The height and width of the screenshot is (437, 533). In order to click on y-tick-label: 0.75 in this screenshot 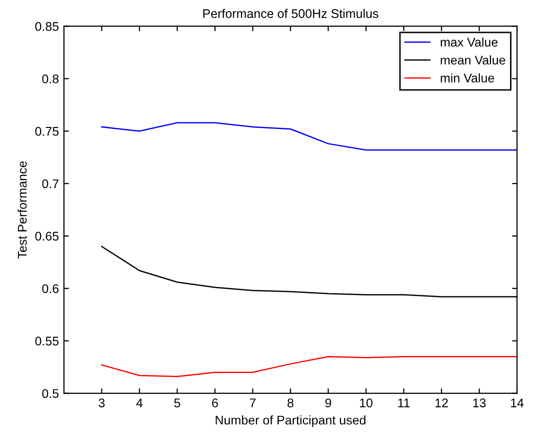, I will do `click(47, 131)`.